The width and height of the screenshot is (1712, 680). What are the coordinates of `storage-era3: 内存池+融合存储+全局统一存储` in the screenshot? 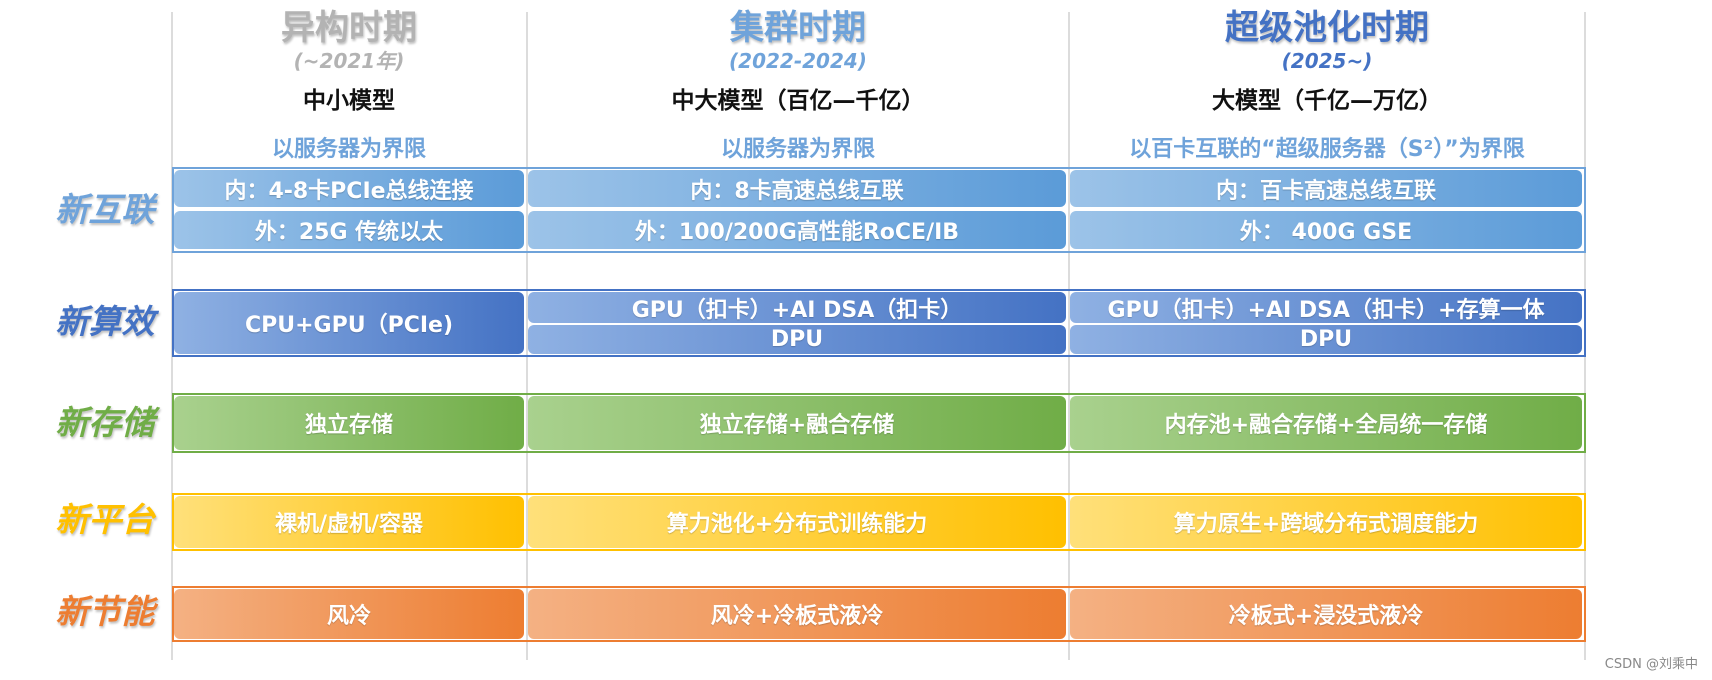 It's located at (1326, 423).